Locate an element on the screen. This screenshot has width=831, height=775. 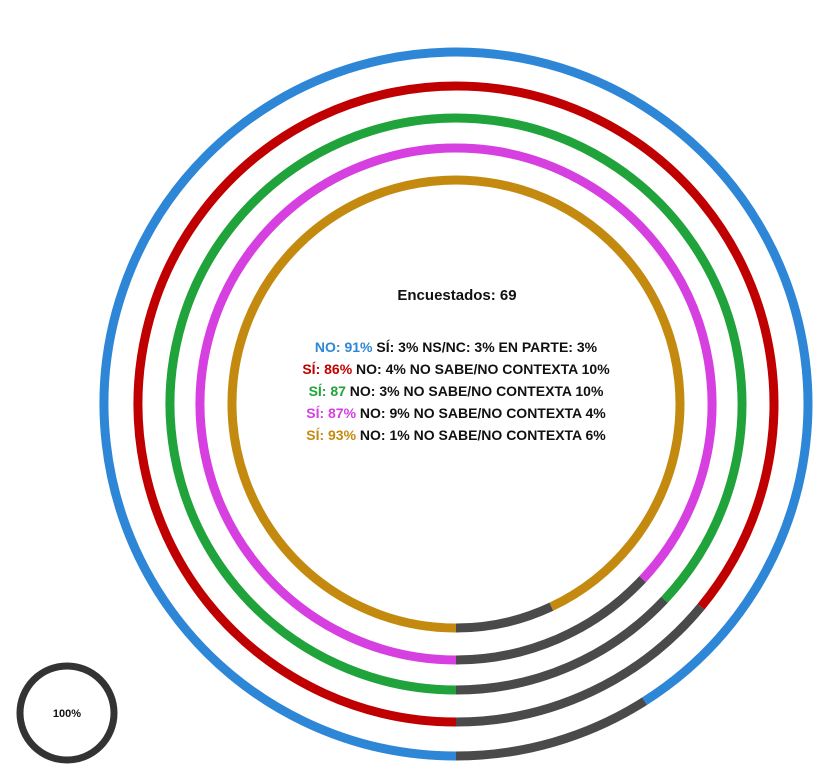
legend-line-5: SÍ: 93% NO: 1% NO SABE/NO CONTEXTA 6% is located at coordinates (456, 435).